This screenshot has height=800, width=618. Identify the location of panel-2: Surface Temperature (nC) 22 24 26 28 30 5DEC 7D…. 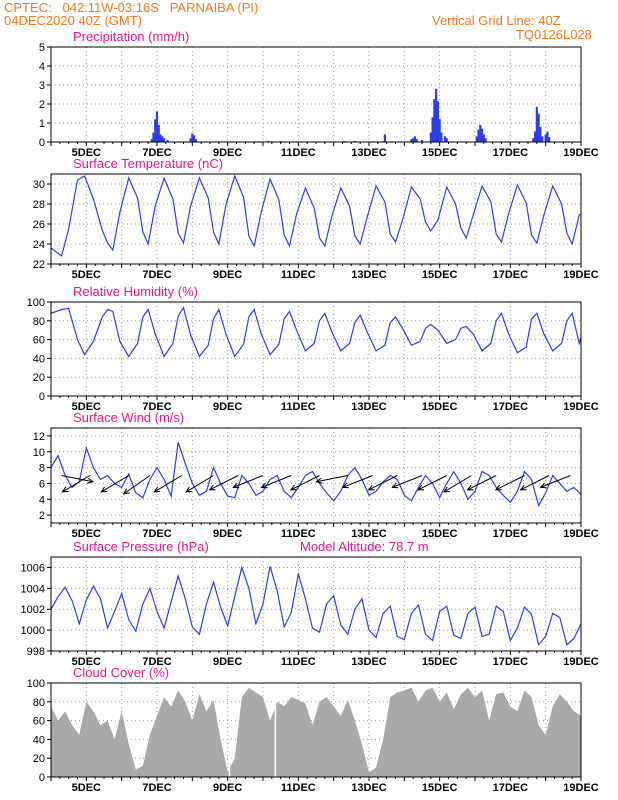
(316, 218).